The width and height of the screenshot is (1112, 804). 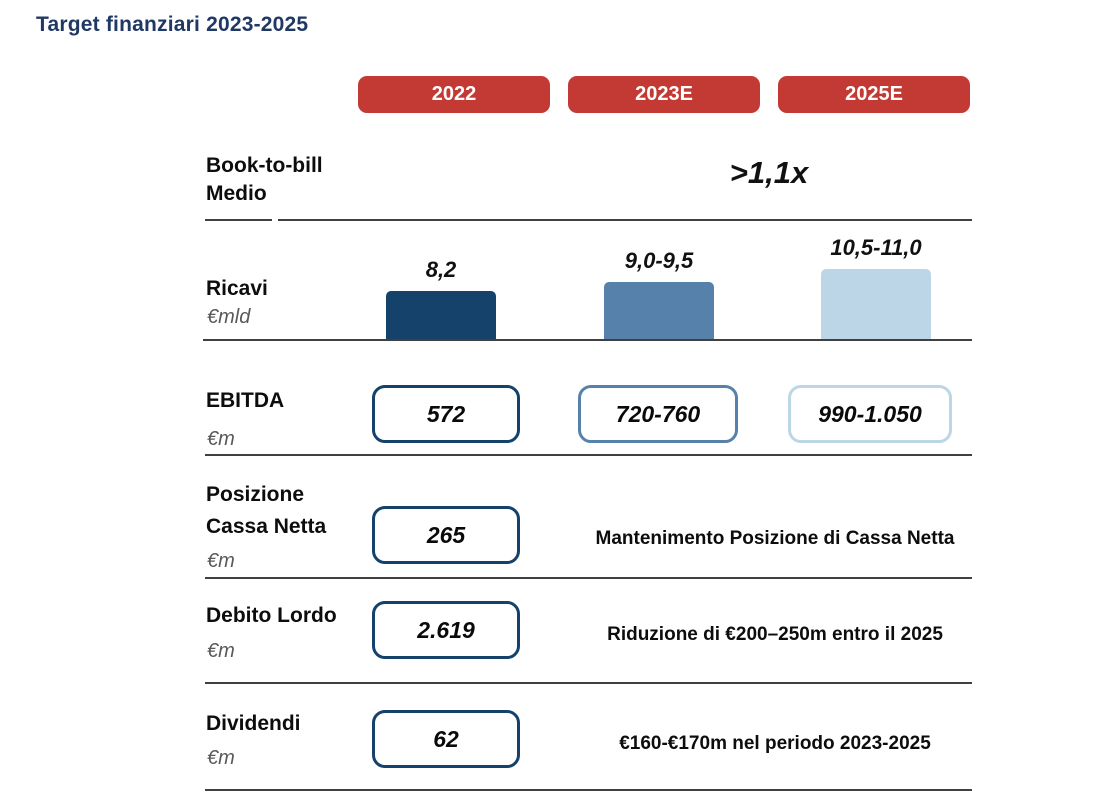 I want to click on debito-lordo-box-2022: 2.619, so click(x=446, y=630).